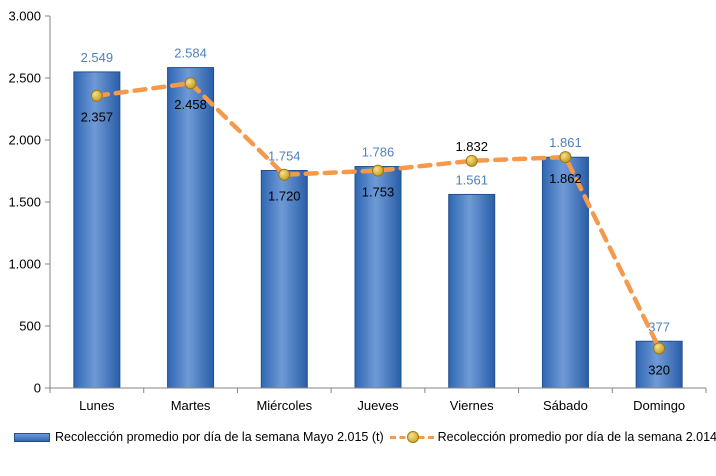  Describe the element at coordinates (284, 196) in the screenshot. I see `line-data-label: 1.720` at that location.